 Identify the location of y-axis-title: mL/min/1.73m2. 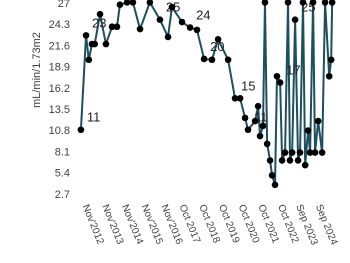
(37, 70).